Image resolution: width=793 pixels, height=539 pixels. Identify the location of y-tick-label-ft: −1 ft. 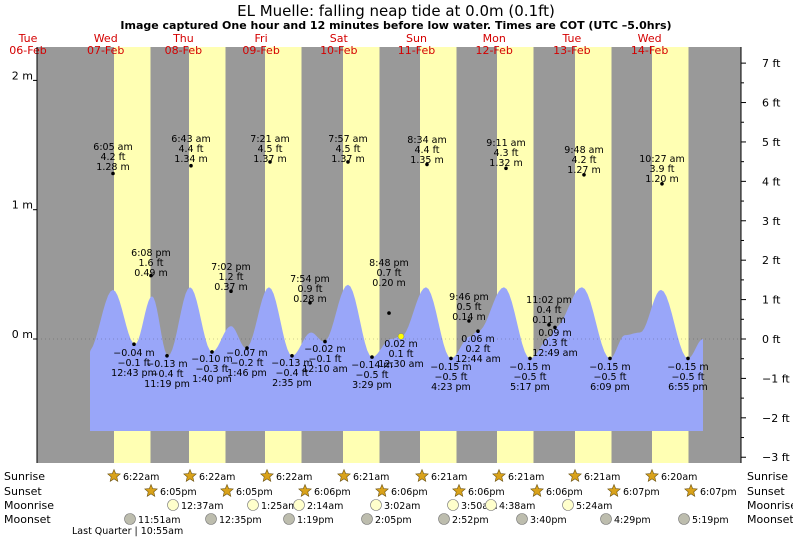
(776, 378).